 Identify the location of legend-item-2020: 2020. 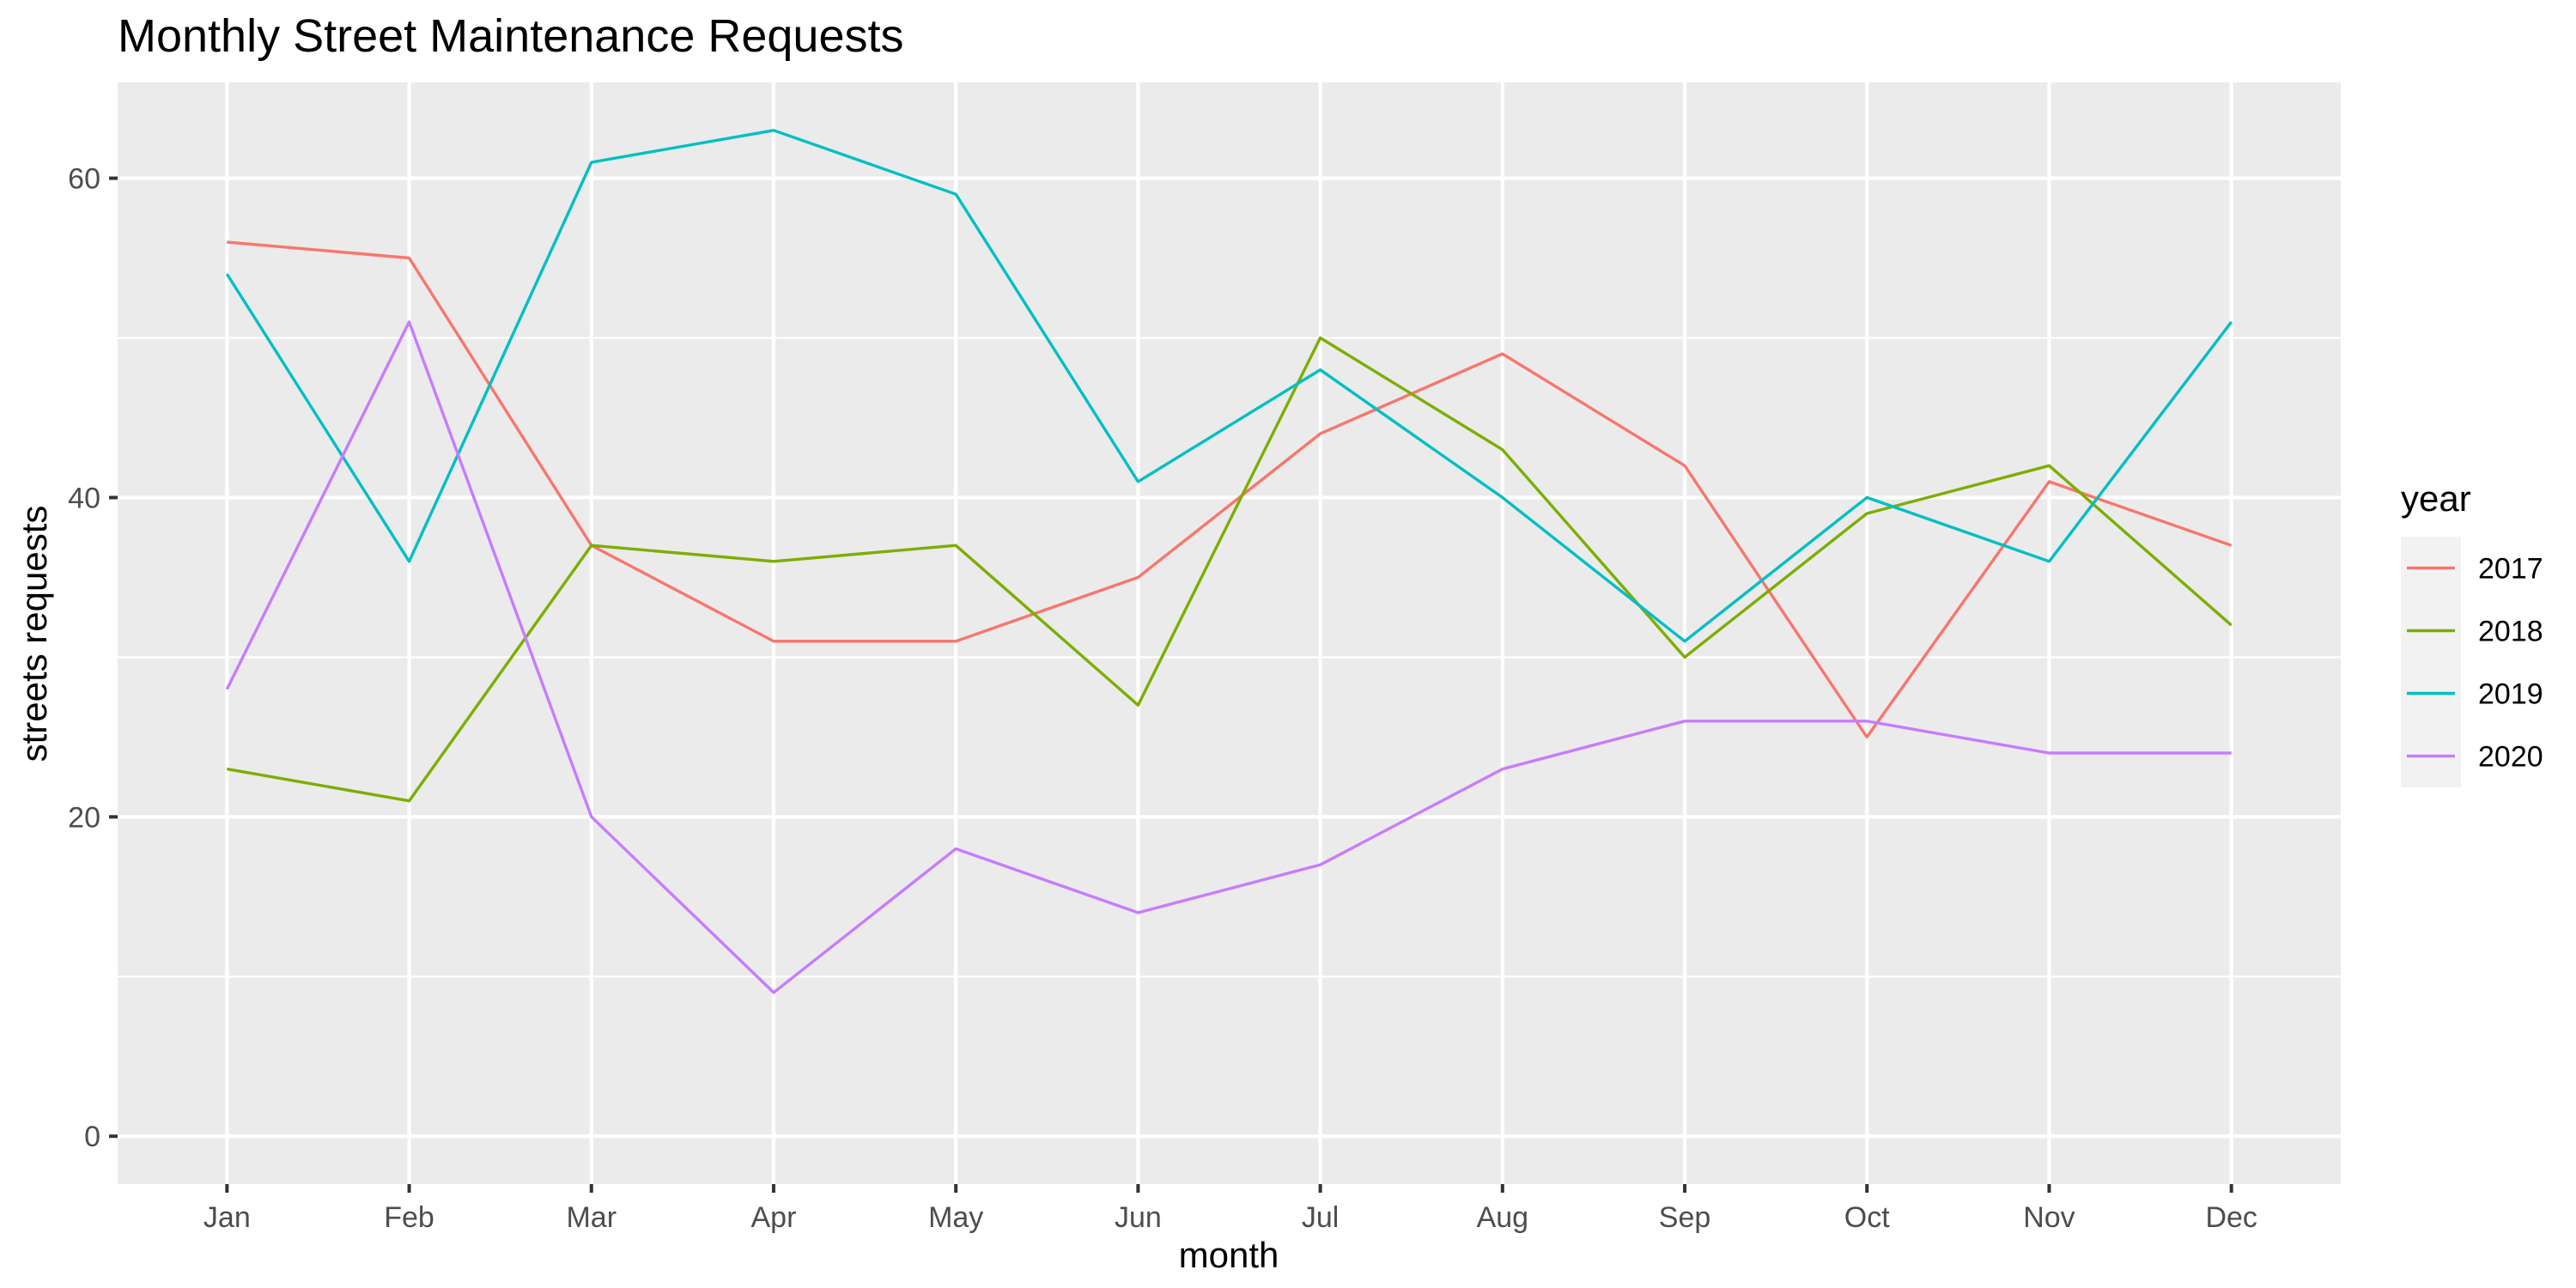
(2472, 756).